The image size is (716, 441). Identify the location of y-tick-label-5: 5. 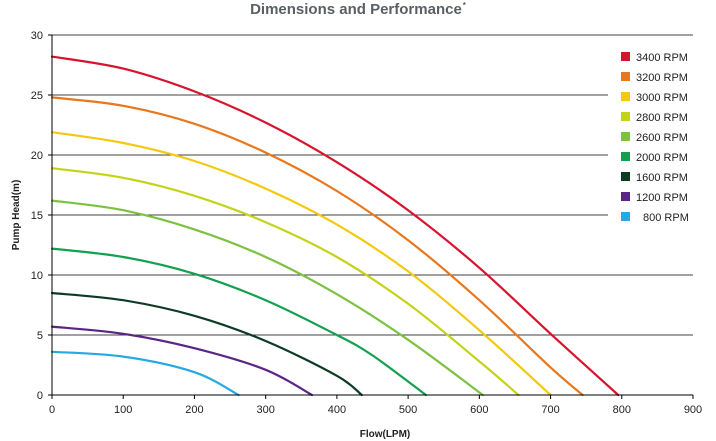
(40, 336).